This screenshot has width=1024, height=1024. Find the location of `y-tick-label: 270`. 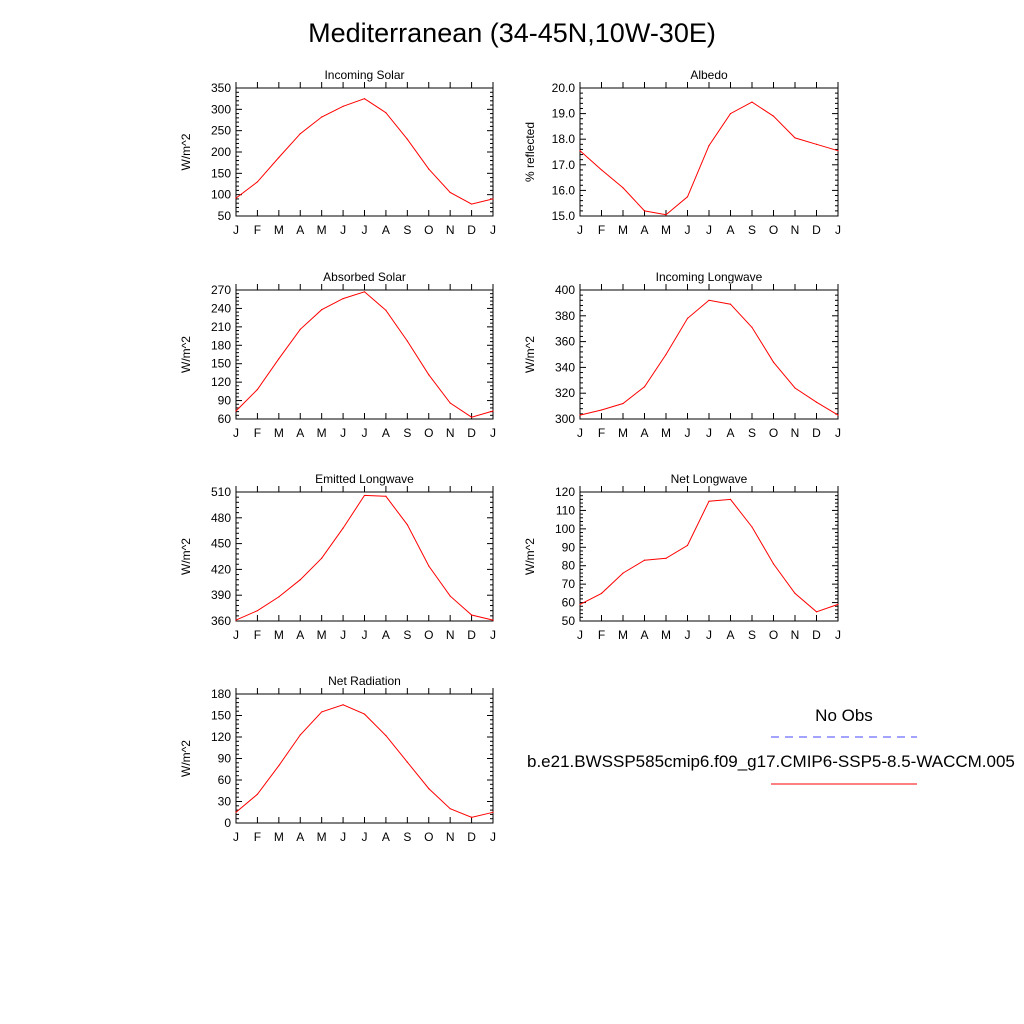

y-tick-label: 270 is located at coordinates (221, 290).